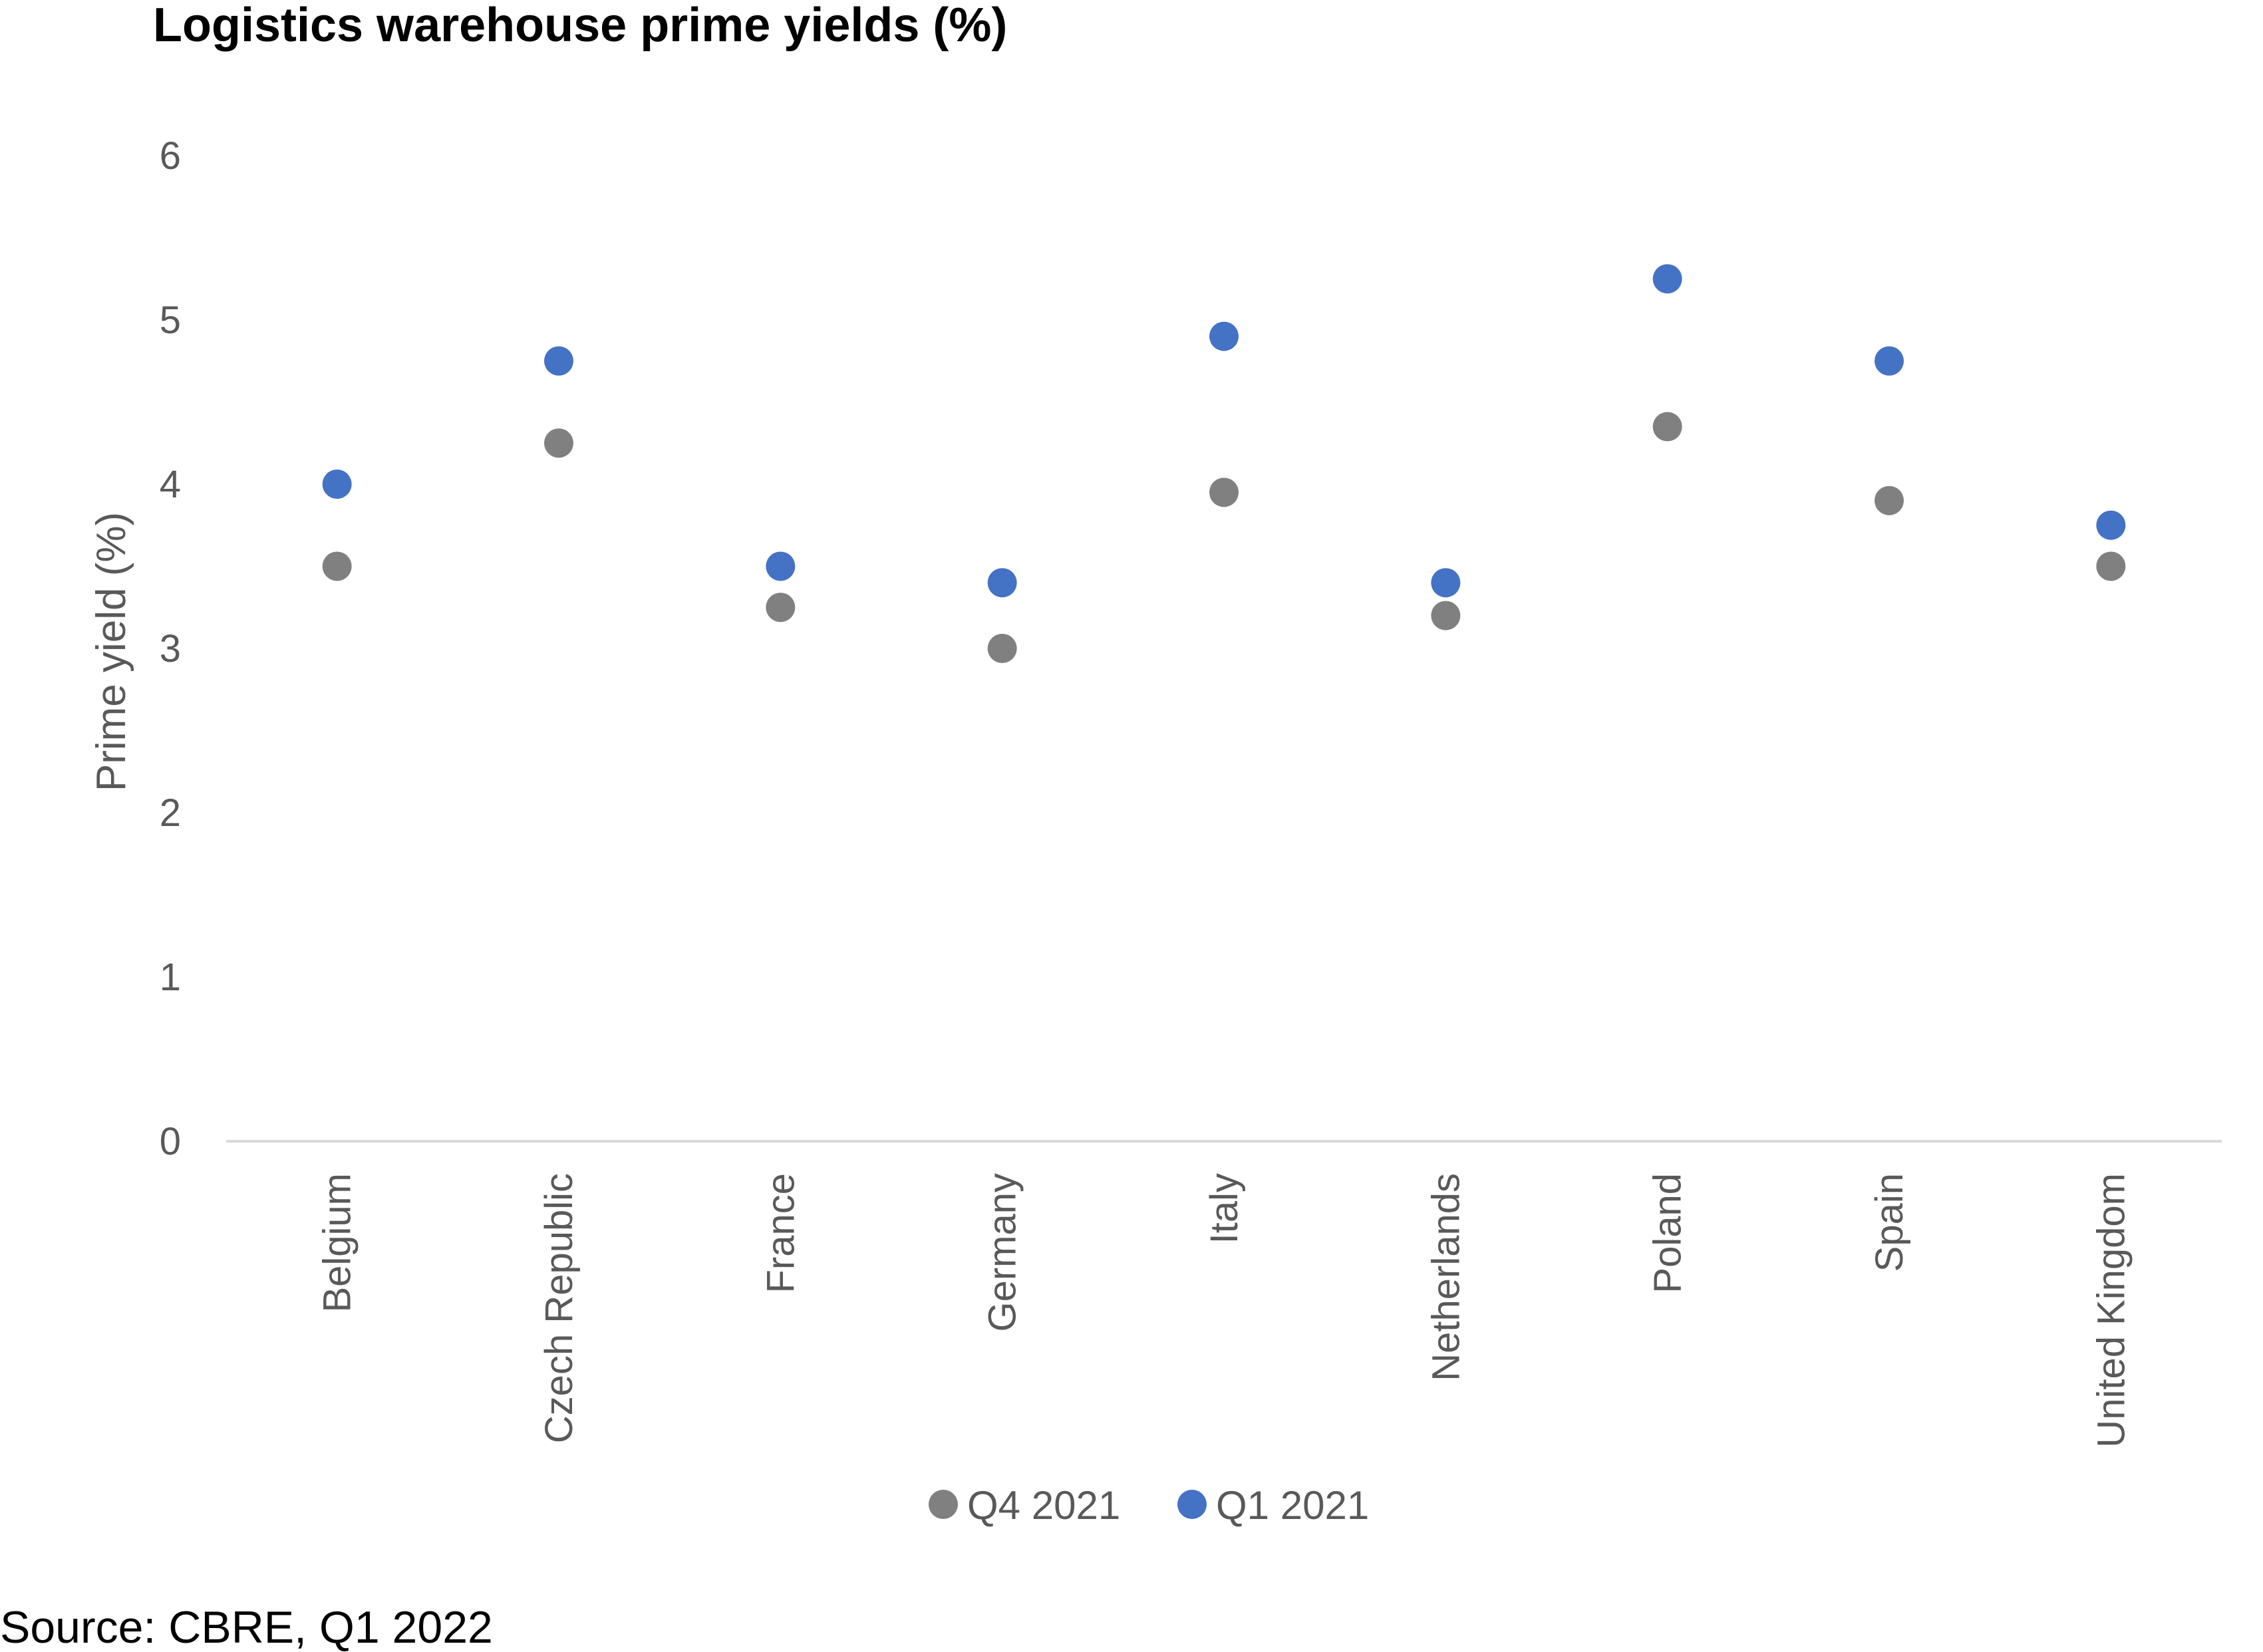  What do you see at coordinates (111, 651) in the screenshot?
I see `y-axis-title: Prime yield (%)` at bounding box center [111, 651].